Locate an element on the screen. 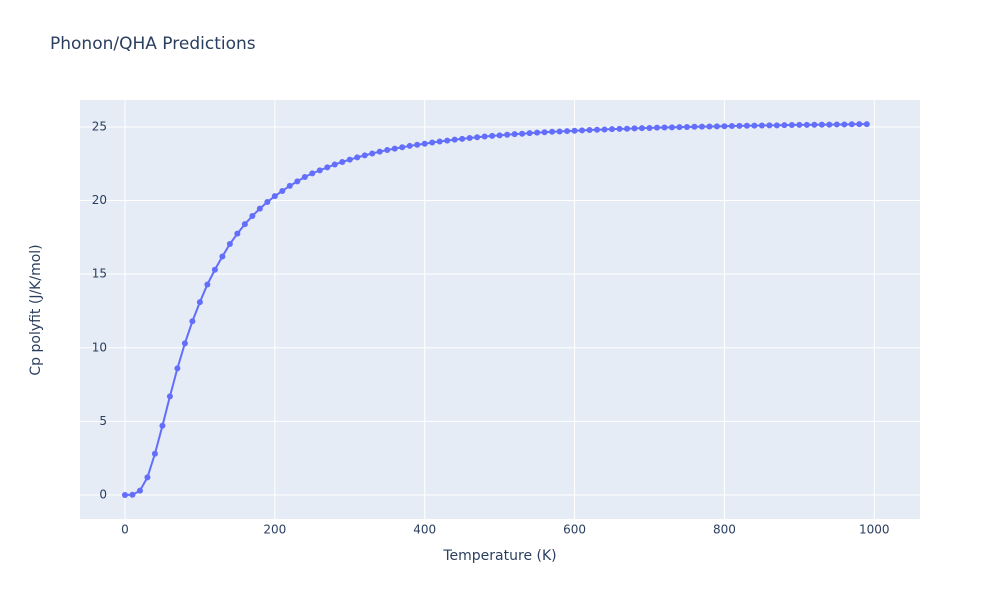 This screenshot has height=604, width=1000. x-tick-label: 800 is located at coordinates (724, 530).